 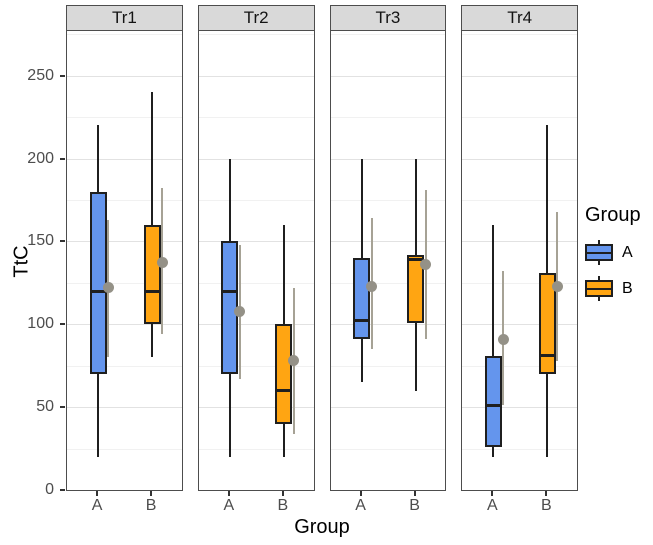 I want to click on boxplot-median-Tr1-A, so click(x=98, y=291).